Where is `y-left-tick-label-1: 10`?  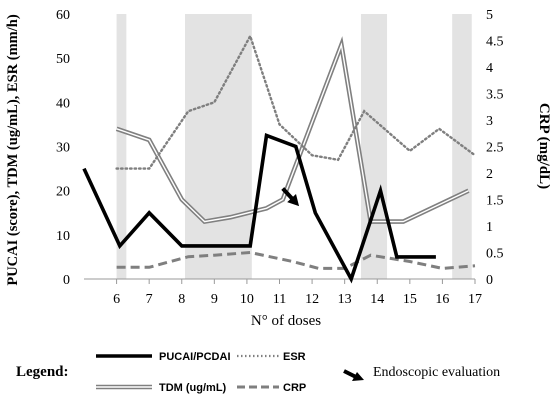 y-left-tick-label-1: 10 is located at coordinates (63, 236).